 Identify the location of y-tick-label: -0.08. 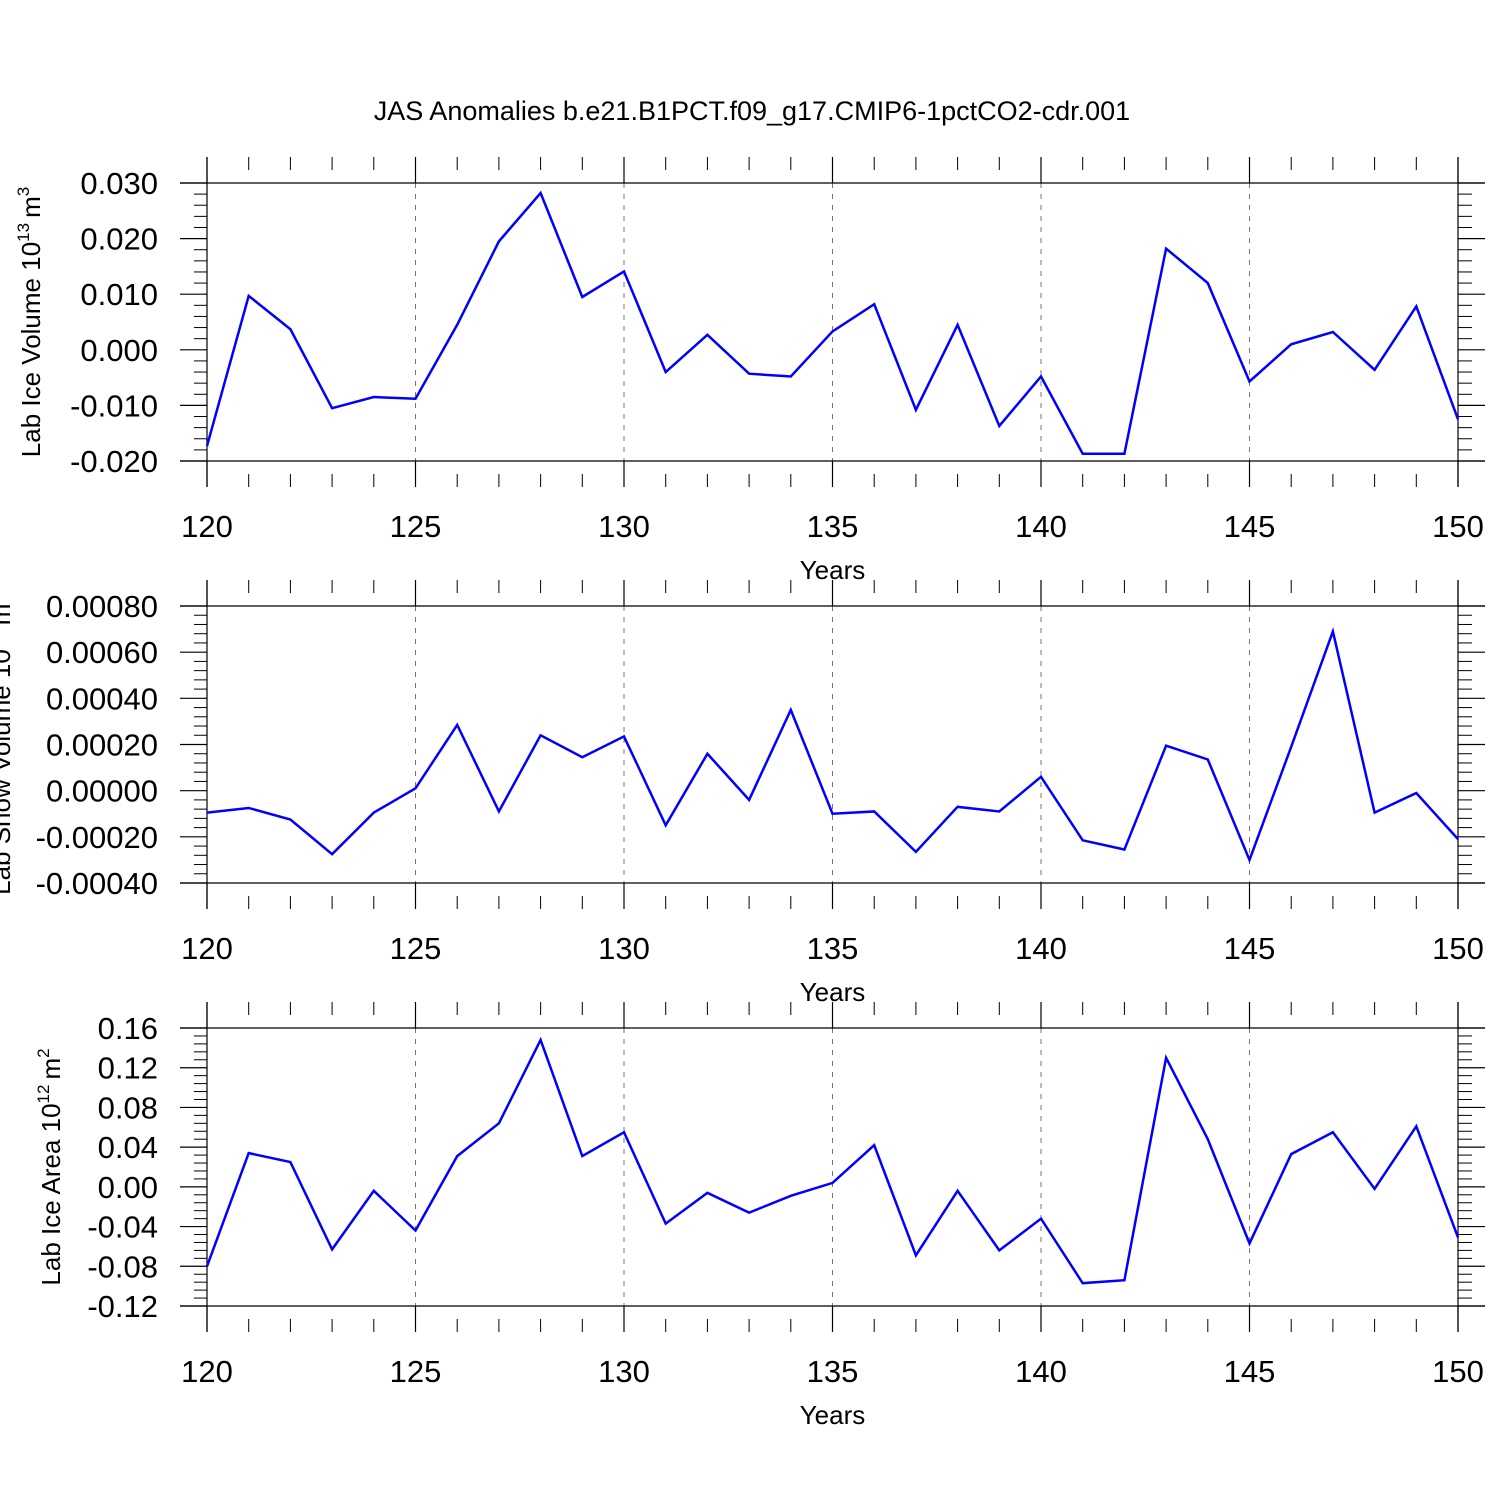
(122, 1266).